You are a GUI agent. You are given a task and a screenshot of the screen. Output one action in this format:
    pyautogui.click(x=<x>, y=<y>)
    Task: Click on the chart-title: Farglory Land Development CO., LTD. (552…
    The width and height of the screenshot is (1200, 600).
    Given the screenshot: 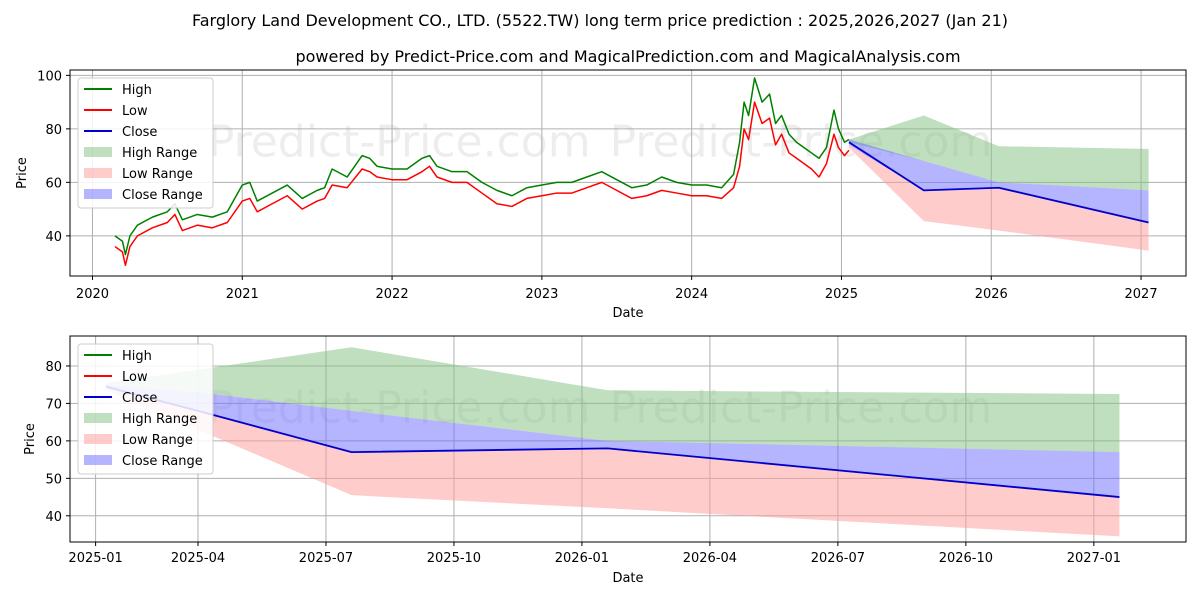 What is the action you would take?
    pyautogui.click(x=600, y=20)
    